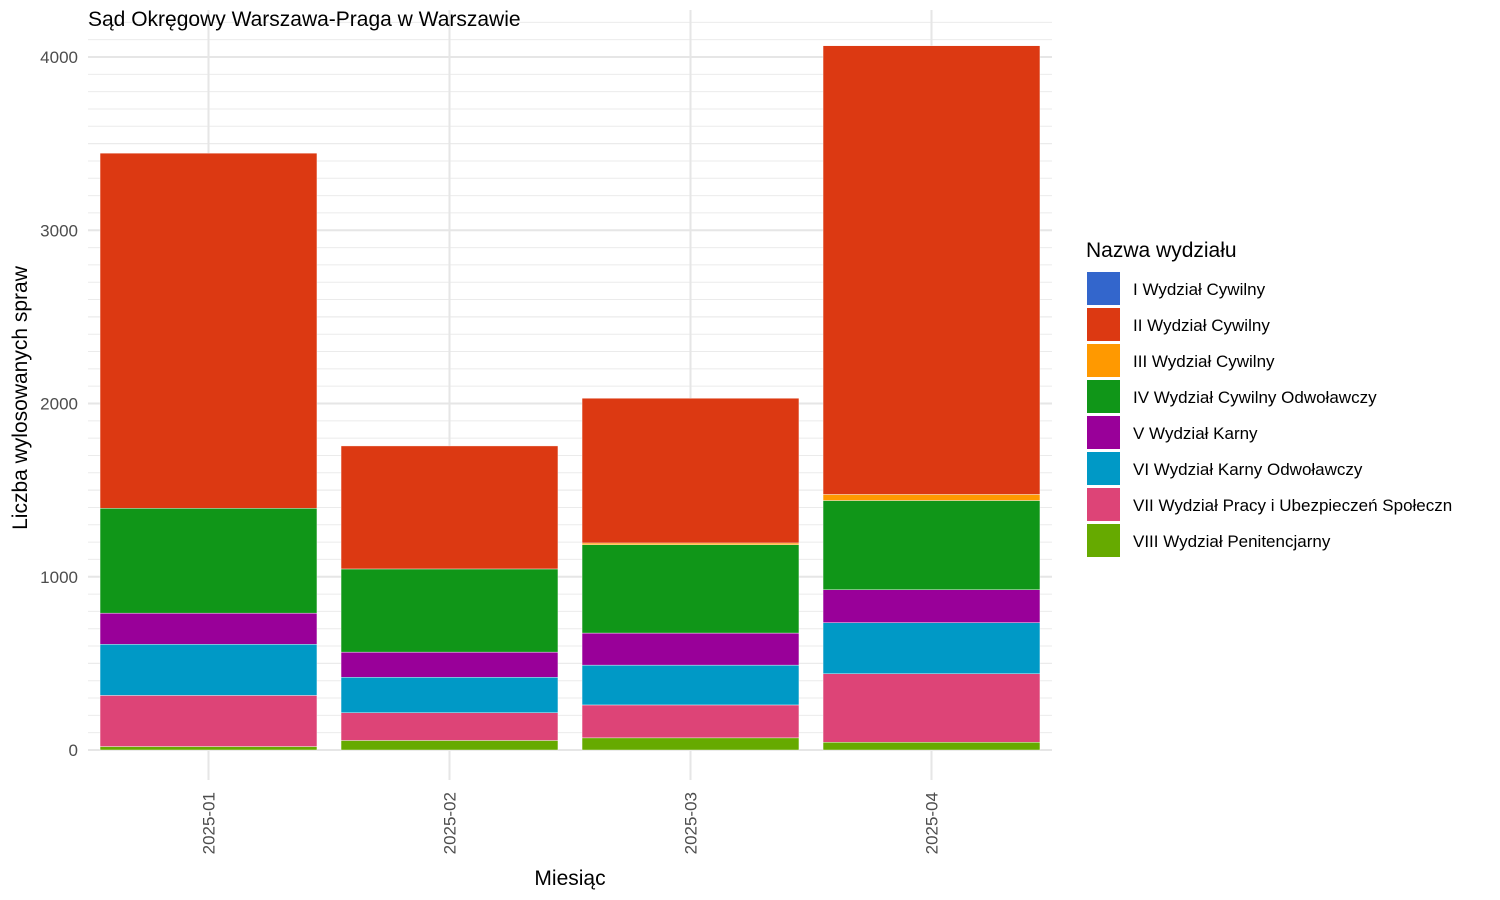 The image size is (1500, 900). I want to click on x-tick-label: 2025-02, so click(450, 823).